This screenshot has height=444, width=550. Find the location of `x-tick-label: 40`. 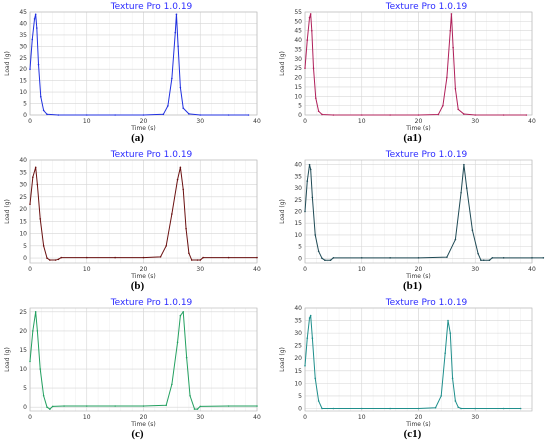

x-tick-label: 40 is located at coordinates (532, 269).